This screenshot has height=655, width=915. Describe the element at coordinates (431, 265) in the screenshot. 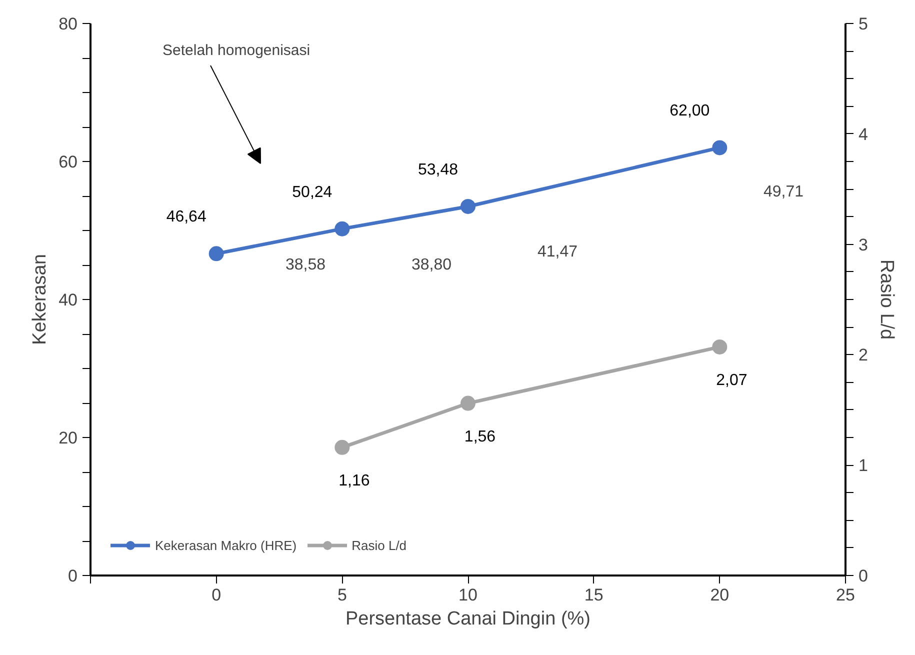

I see `annotation: 38,80` at that location.